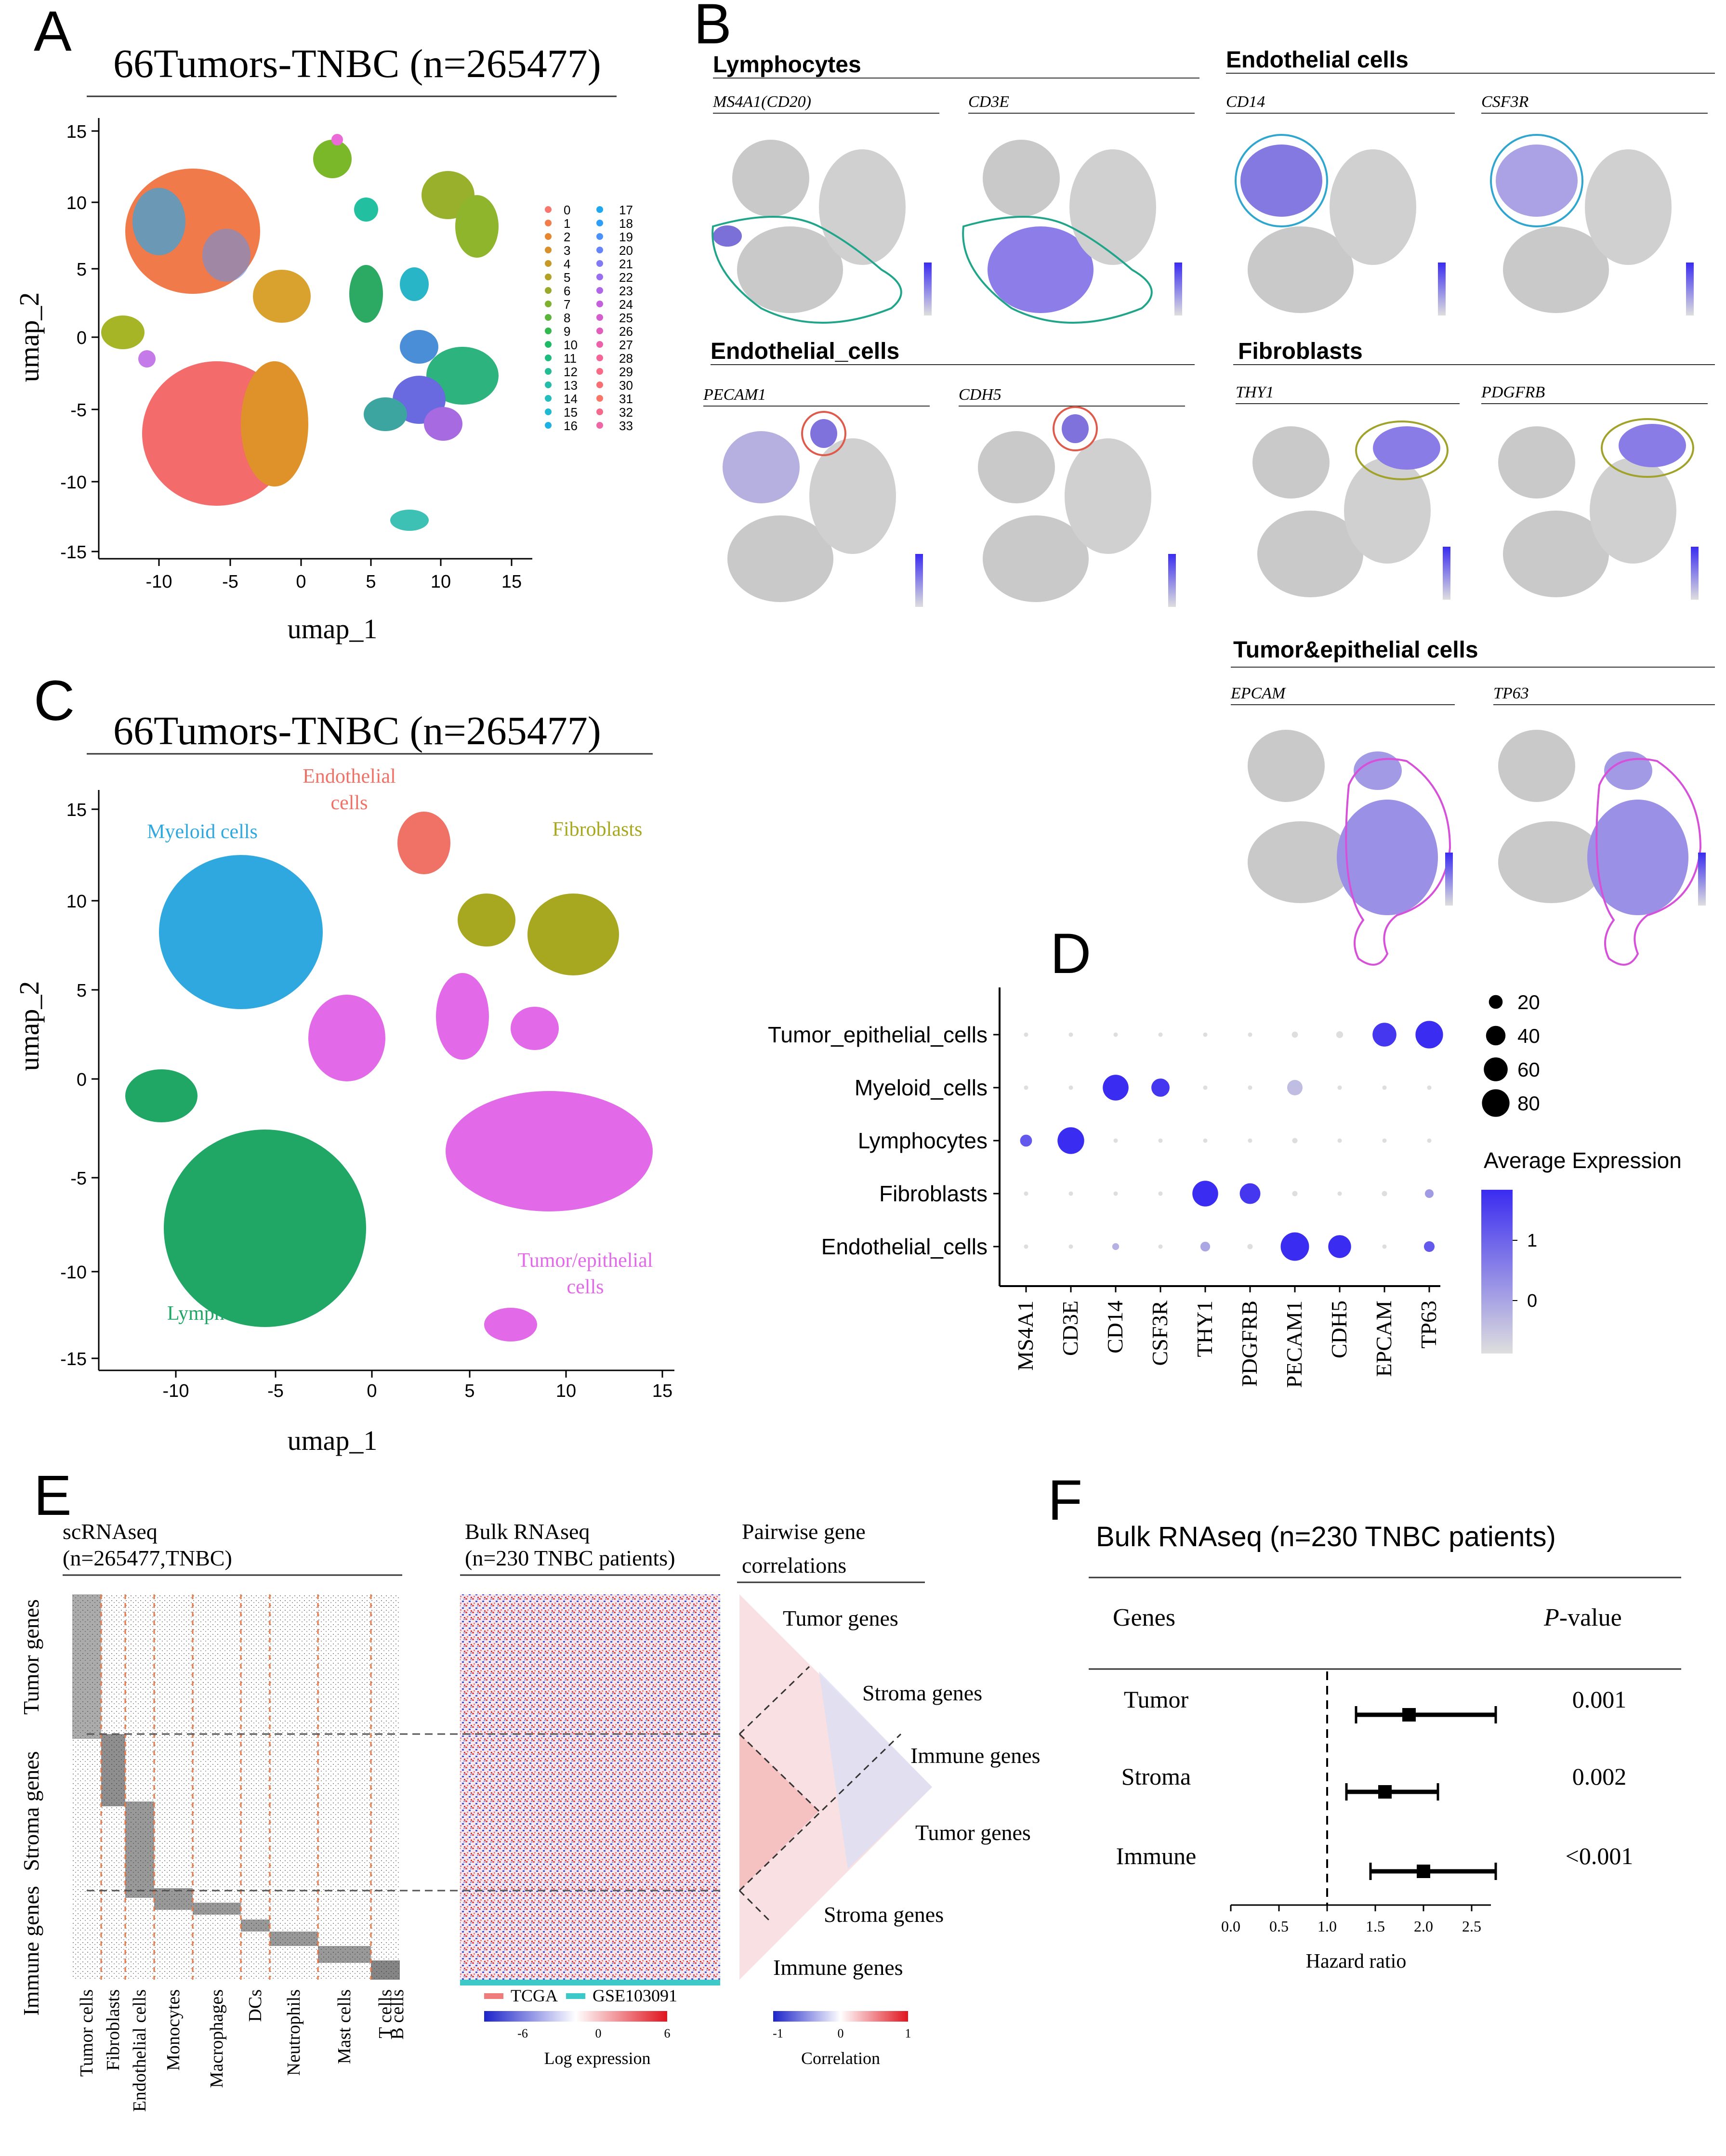  Describe the element at coordinates (1383, 1339) in the screenshot. I see `dot-col-label: EPCAM` at that location.